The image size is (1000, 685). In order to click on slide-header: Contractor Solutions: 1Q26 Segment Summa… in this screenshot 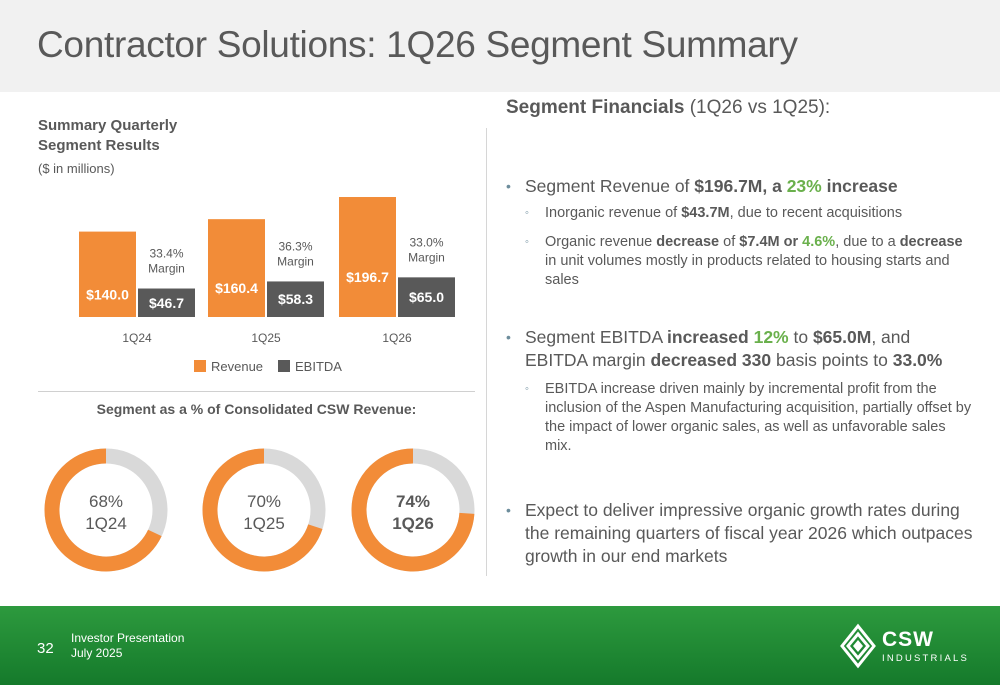, I will do `click(500, 46)`.